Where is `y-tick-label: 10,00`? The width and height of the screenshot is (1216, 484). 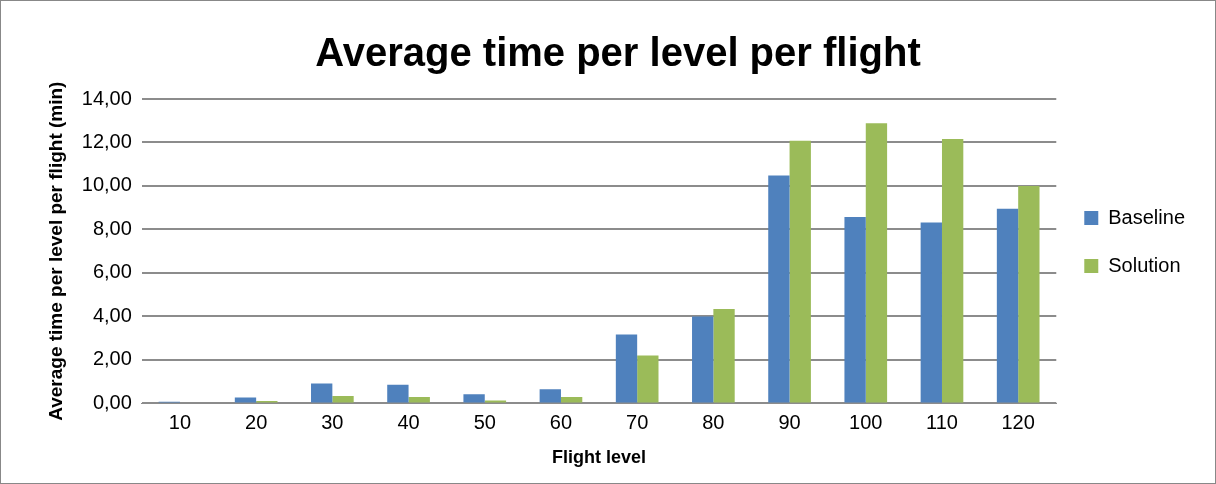 y-tick-label: 10,00 is located at coordinates (106, 184).